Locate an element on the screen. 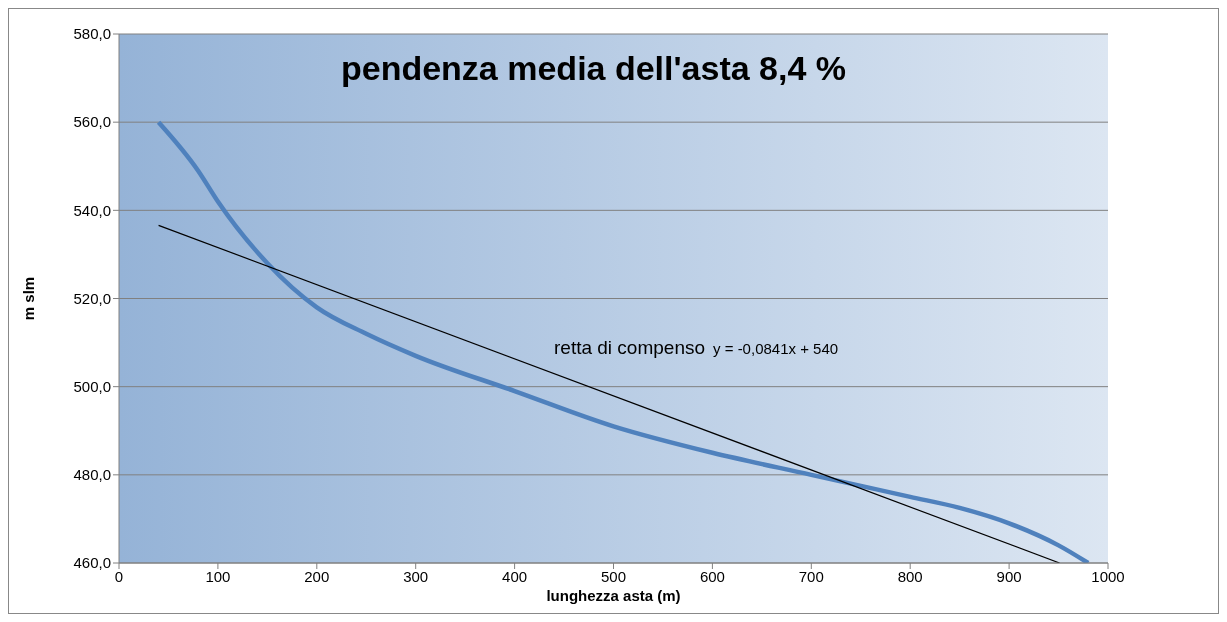 This screenshot has height=622, width=1227. x-tick-label: 300 is located at coordinates (416, 576).